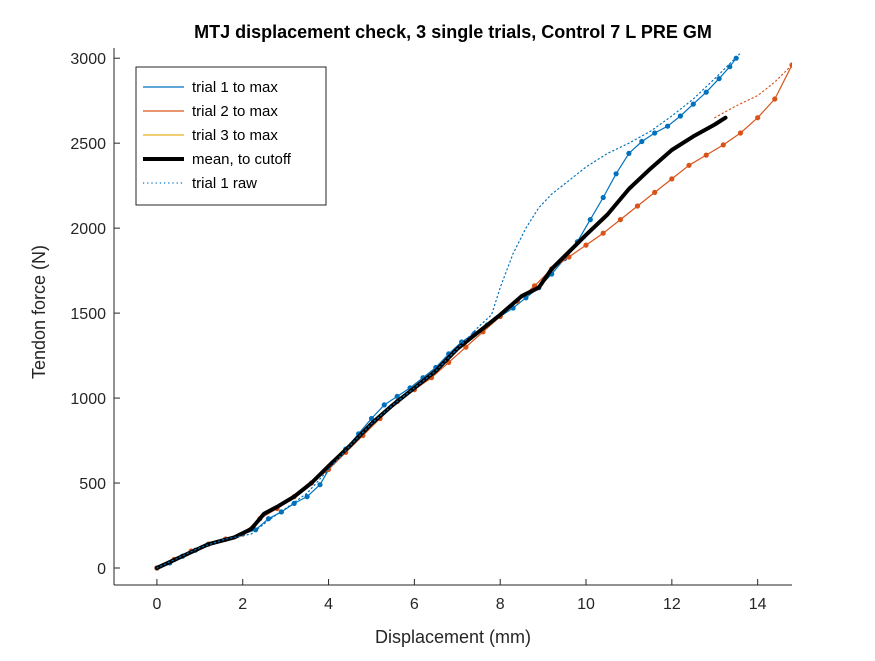  I want to click on x-tick-label: 12, so click(672, 604).